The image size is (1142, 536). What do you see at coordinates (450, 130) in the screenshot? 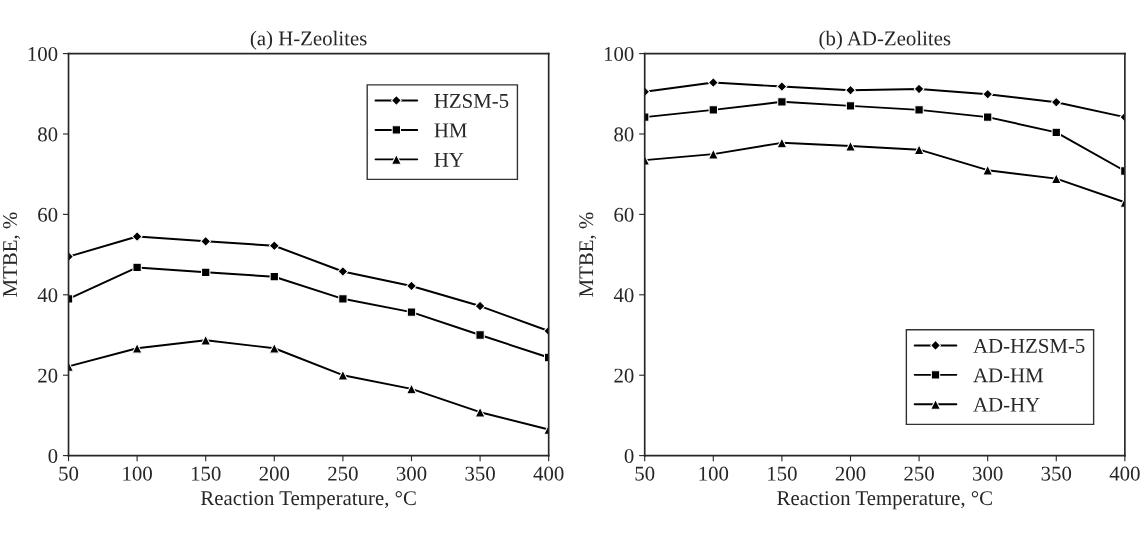
I see `legend-label: HM` at bounding box center [450, 130].